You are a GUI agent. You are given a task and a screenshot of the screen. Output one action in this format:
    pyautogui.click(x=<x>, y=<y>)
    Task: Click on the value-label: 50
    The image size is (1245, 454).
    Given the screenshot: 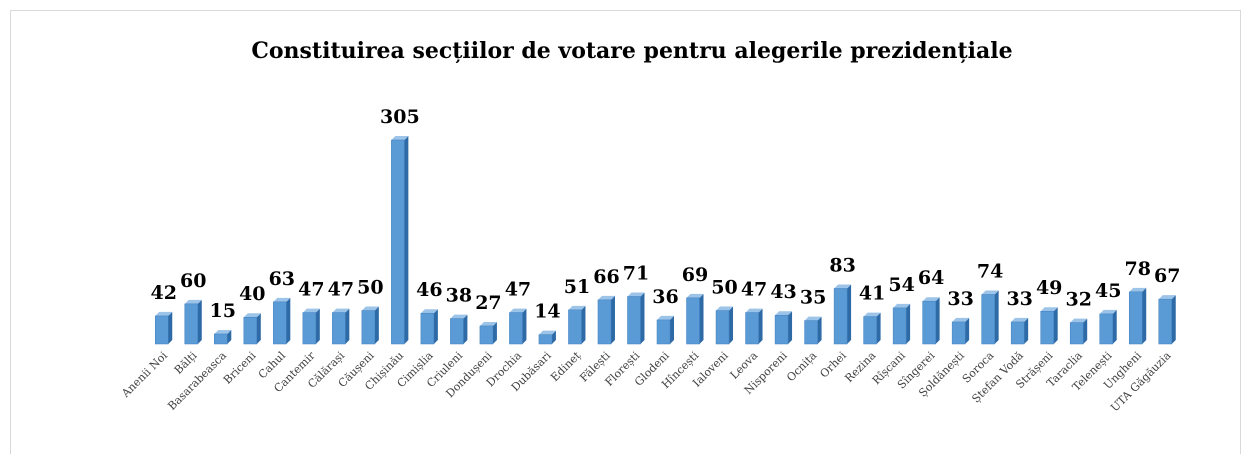 What is the action you would take?
    pyautogui.click(x=724, y=288)
    